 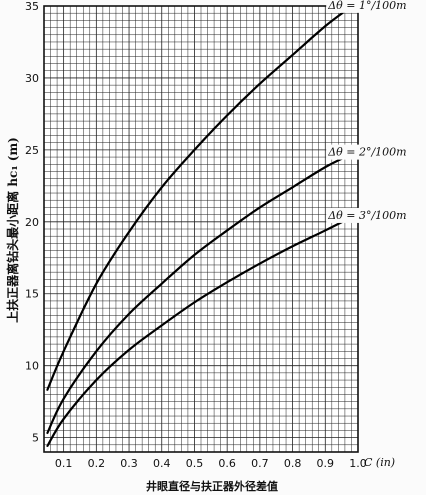 I want to click on y-tick-label: 10, so click(x=32, y=366).